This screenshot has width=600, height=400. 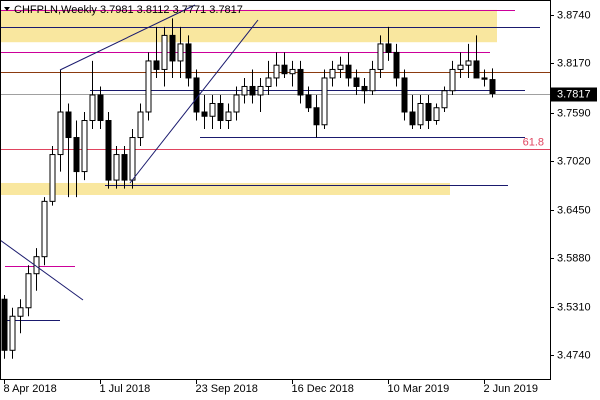 I want to click on y-tick-label: 3.5310, so click(x=574, y=307).